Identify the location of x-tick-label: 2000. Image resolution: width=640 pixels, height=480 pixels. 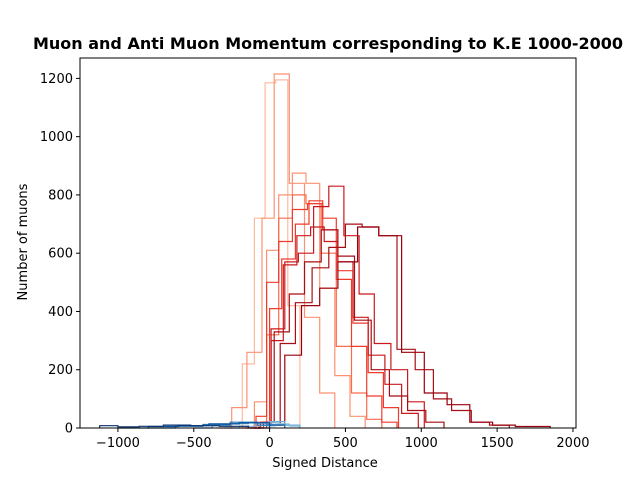
(572, 443).